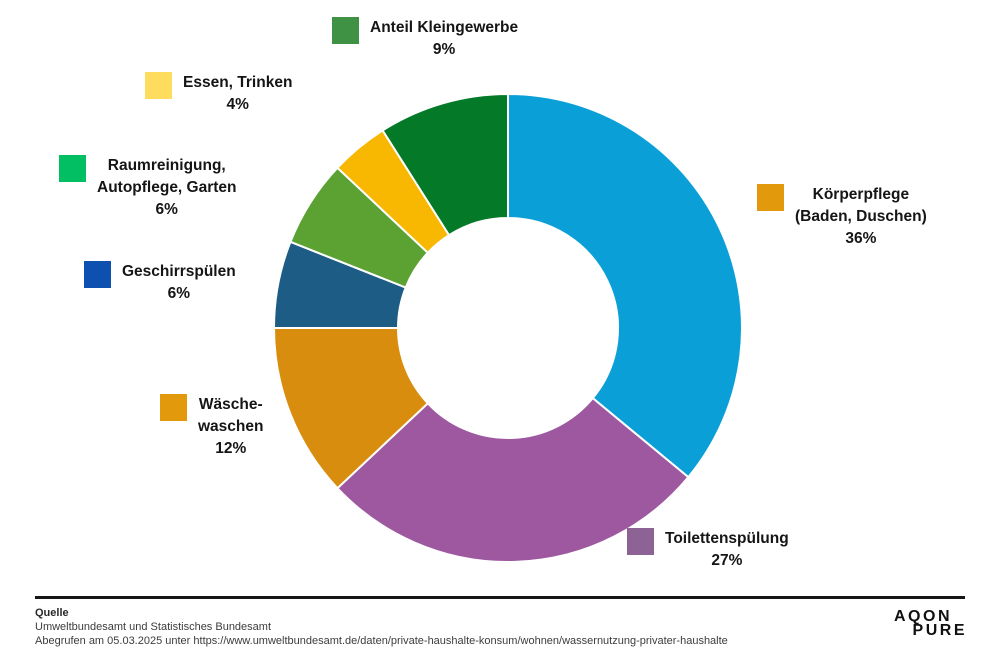 Image resolution: width=1000 pixels, height=666 pixels. I want to click on legend-value: 12%, so click(231, 448).